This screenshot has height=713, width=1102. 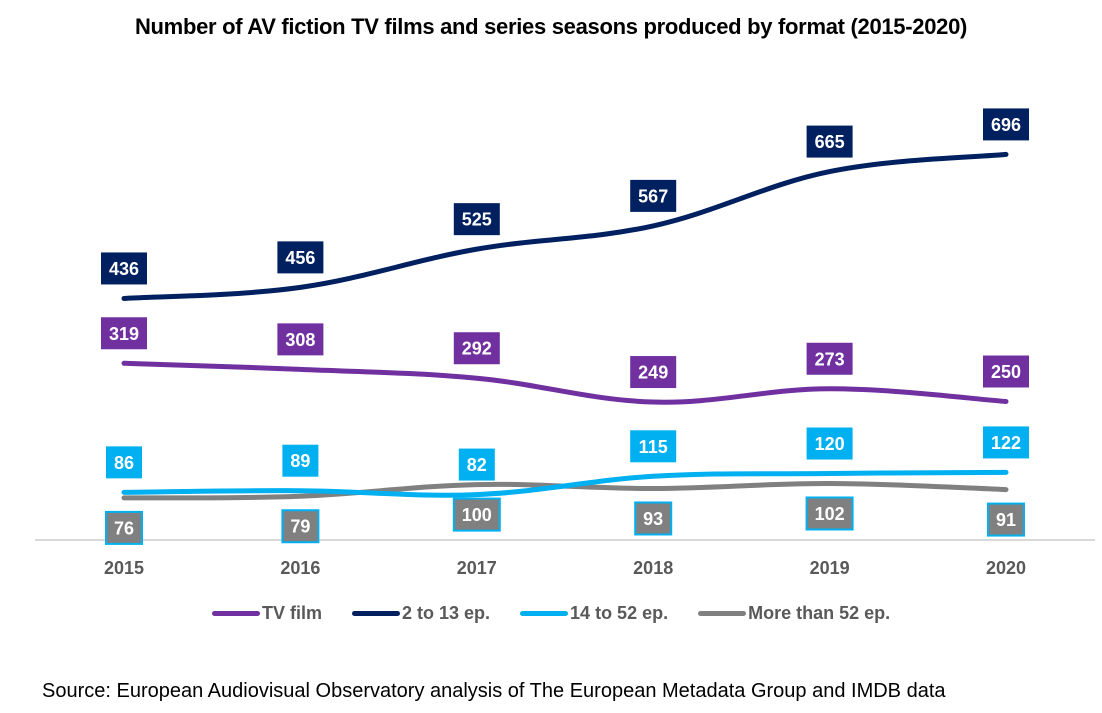 I want to click on data-label-text: 76, so click(x=124, y=528).